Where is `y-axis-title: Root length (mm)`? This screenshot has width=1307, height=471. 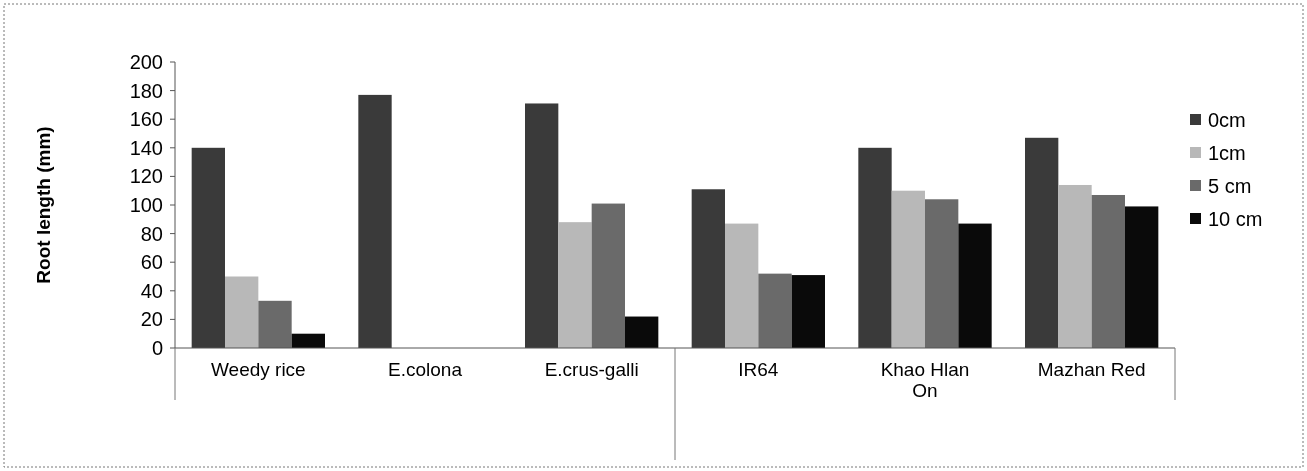
y-axis-title: Root length (mm) is located at coordinates (43, 205).